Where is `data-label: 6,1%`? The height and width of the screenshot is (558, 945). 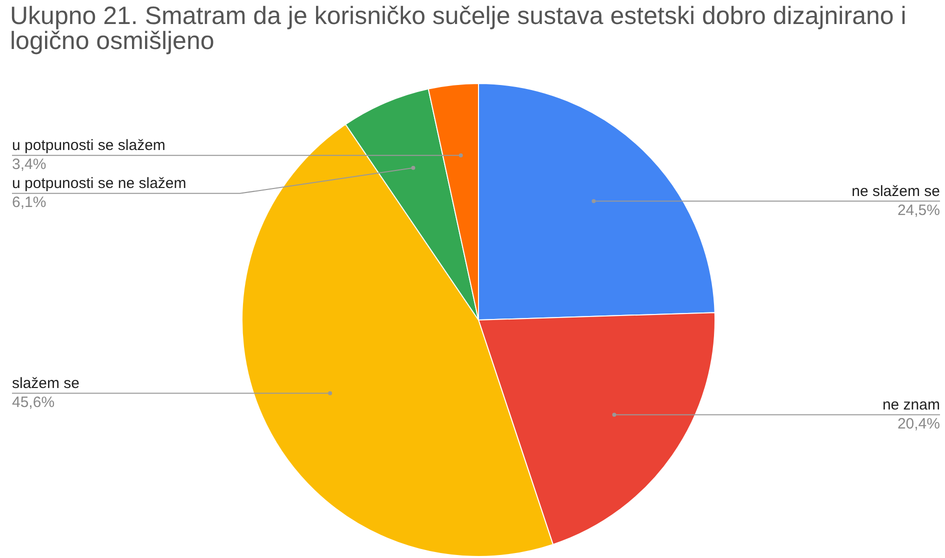 data-label: 6,1% is located at coordinates (29, 203).